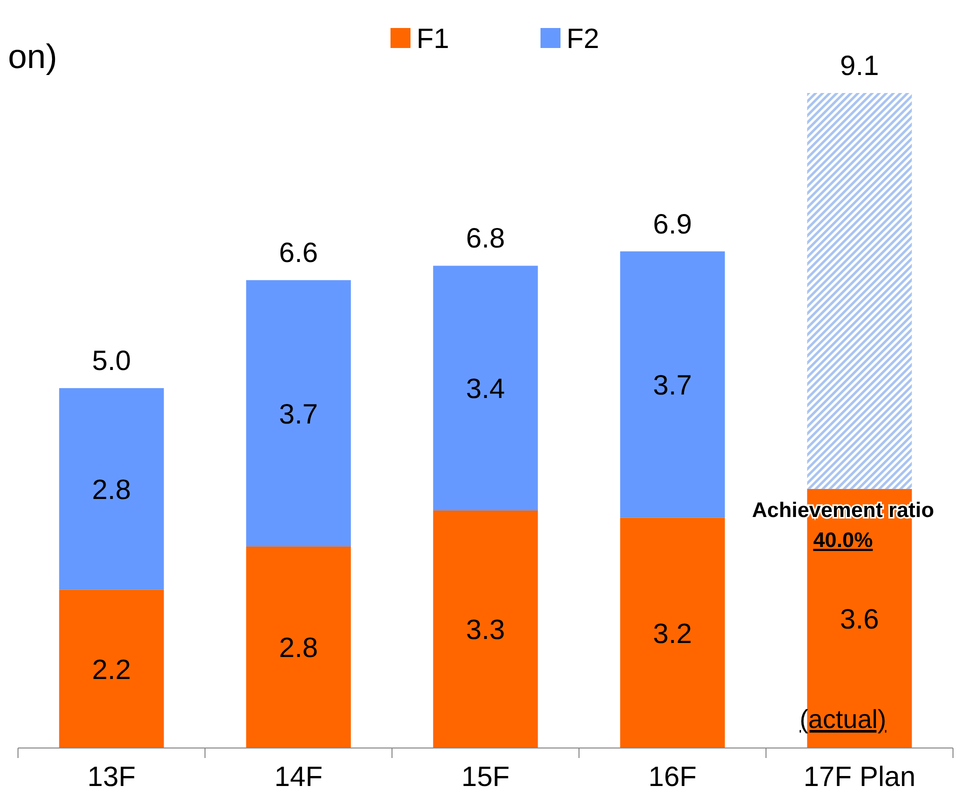 Image resolution: width=963 pixels, height=803 pixels. I want to click on total-label: 6.6, so click(298, 252).